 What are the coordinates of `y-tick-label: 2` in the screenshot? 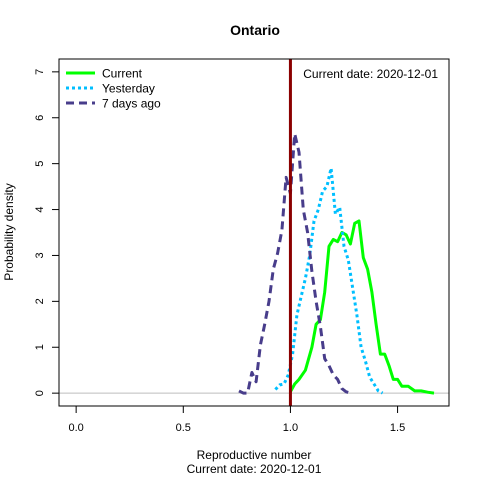 It's located at (40, 301).